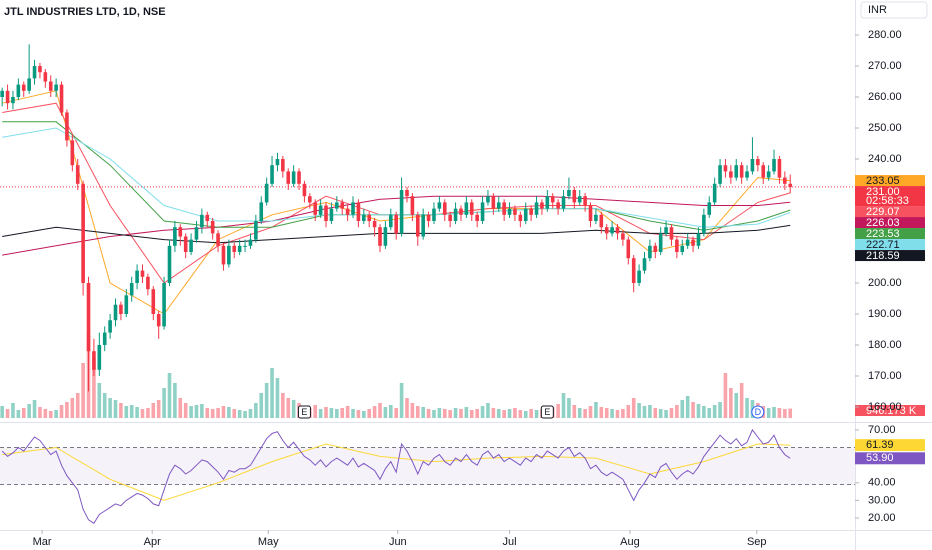  I want to click on y-tick-label: 20.00, so click(882, 518).